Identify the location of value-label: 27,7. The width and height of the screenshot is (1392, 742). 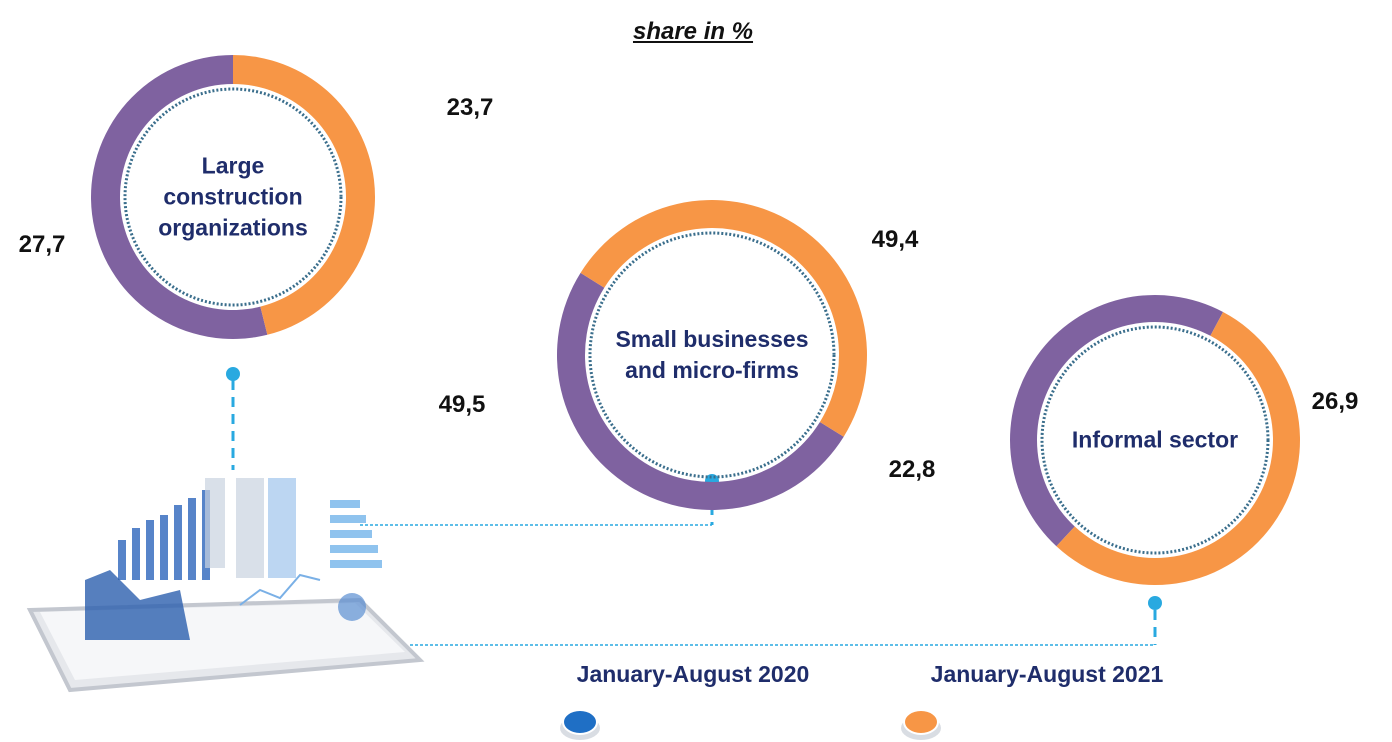
(42, 244).